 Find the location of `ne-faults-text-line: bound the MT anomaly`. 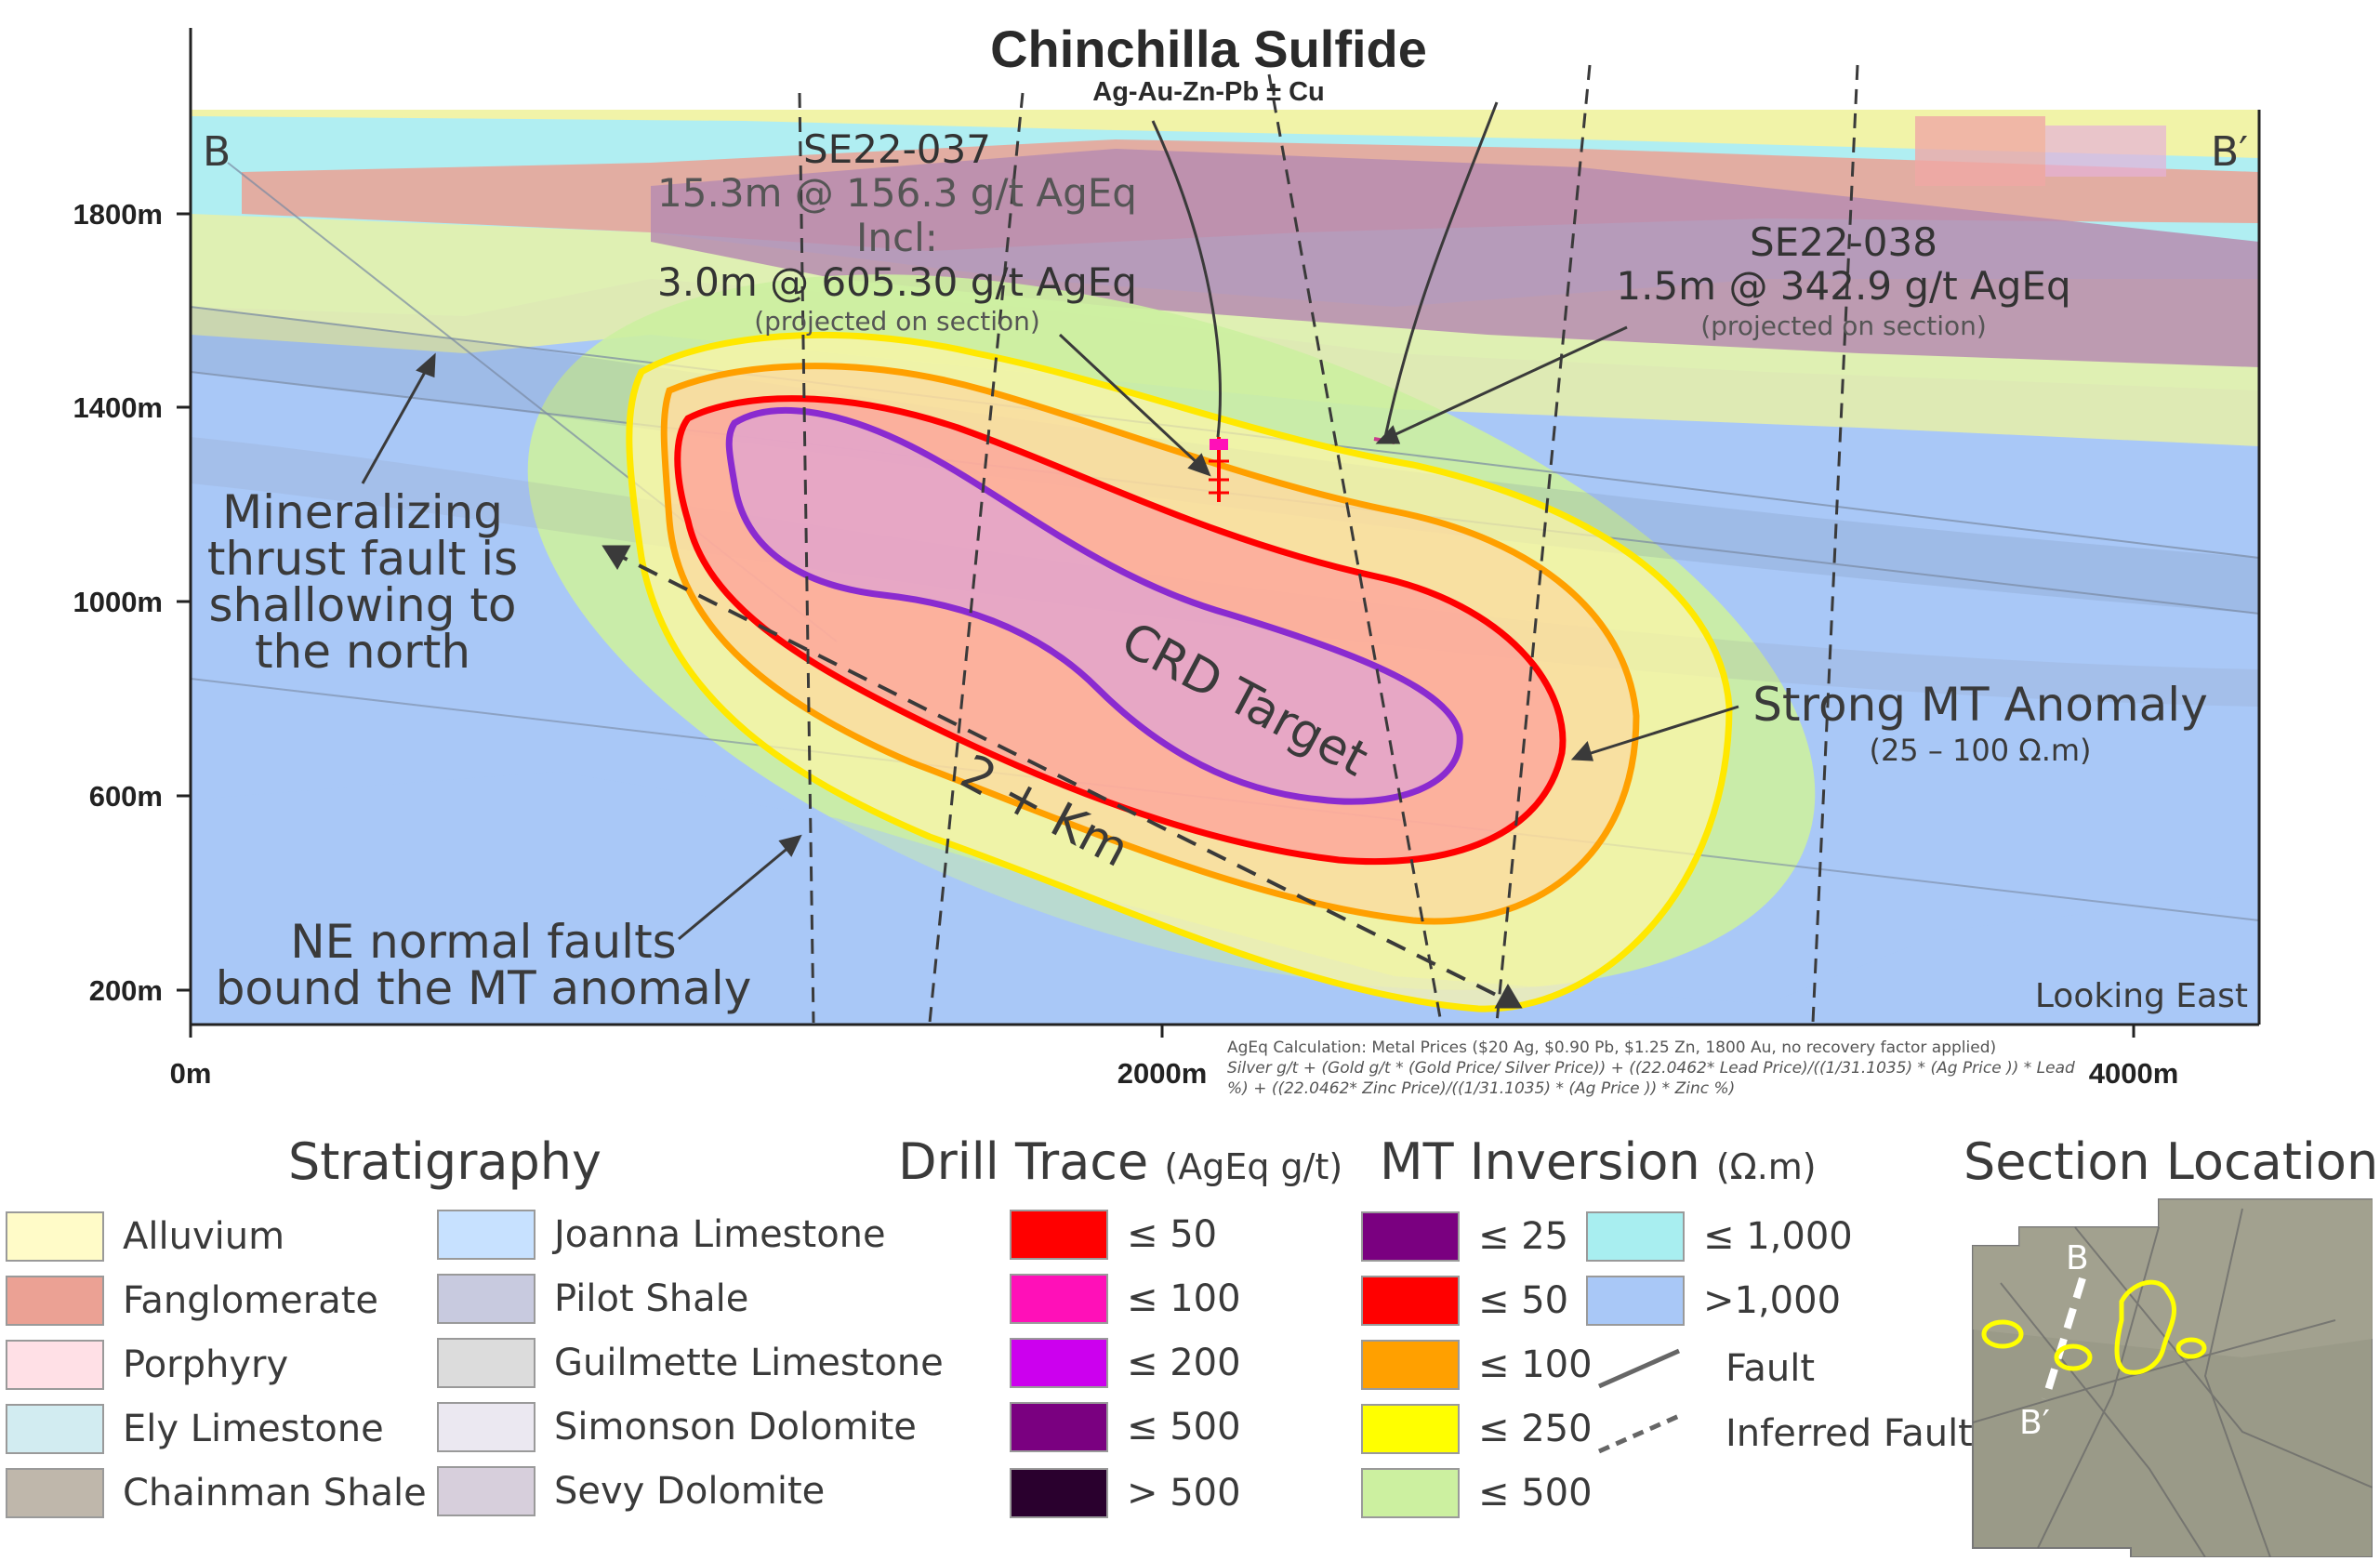

ne-faults-text-line: bound the MT anomaly is located at coordinates (484, 988).